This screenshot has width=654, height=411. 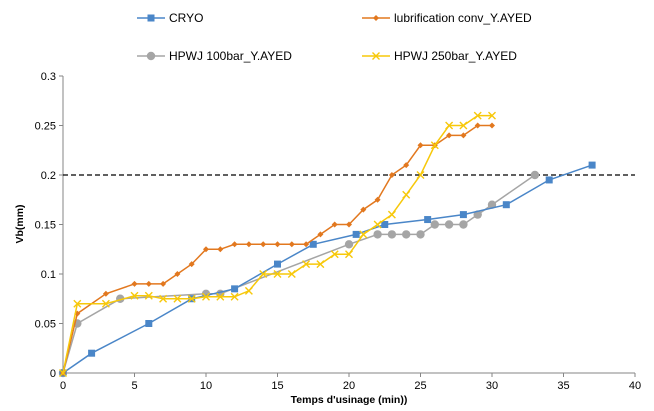 I want to click on legend-item-1: lubrification conv_Y.AYED, so click(x=447, y=18).